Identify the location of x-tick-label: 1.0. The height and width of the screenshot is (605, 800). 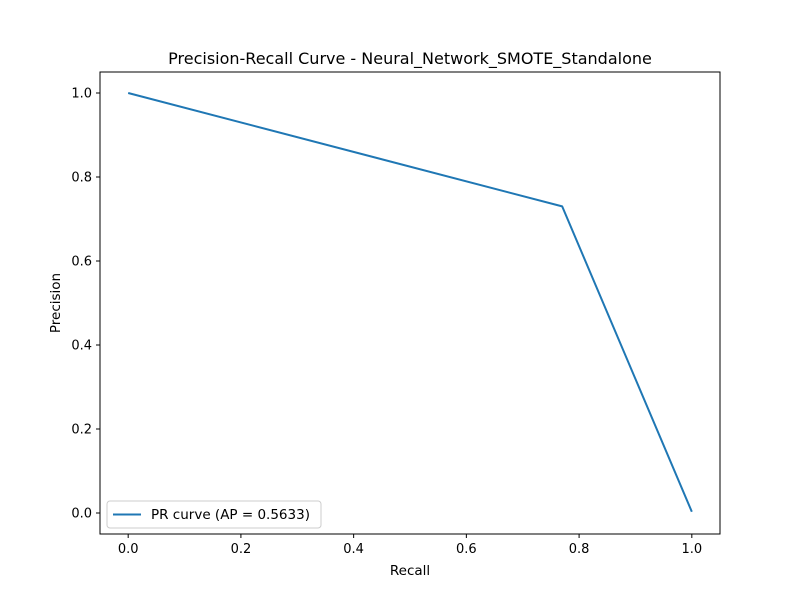
(691, 549).